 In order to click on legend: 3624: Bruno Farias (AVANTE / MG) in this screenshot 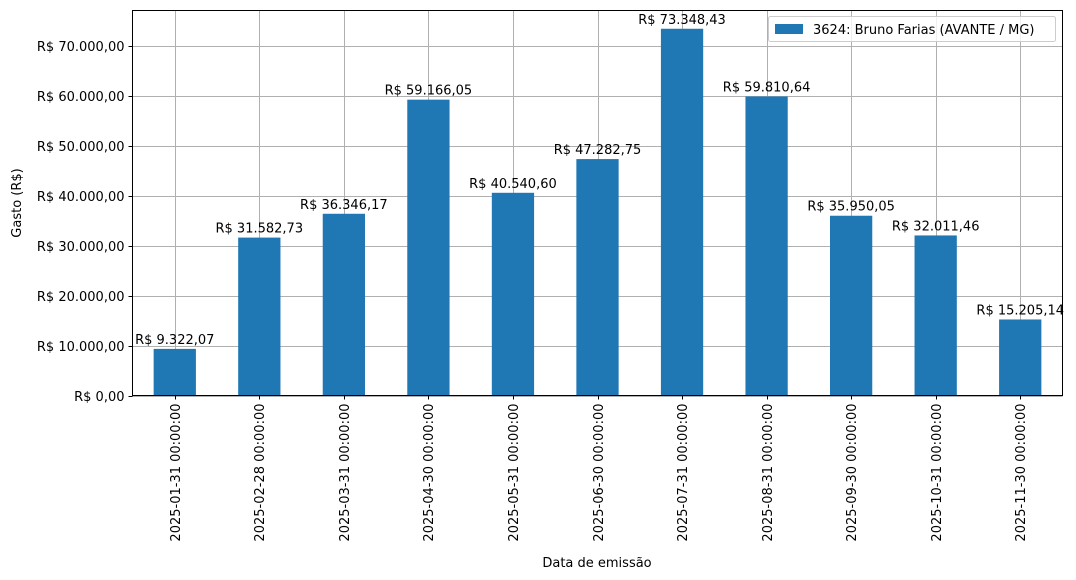, I will do `click(912, 29)`.